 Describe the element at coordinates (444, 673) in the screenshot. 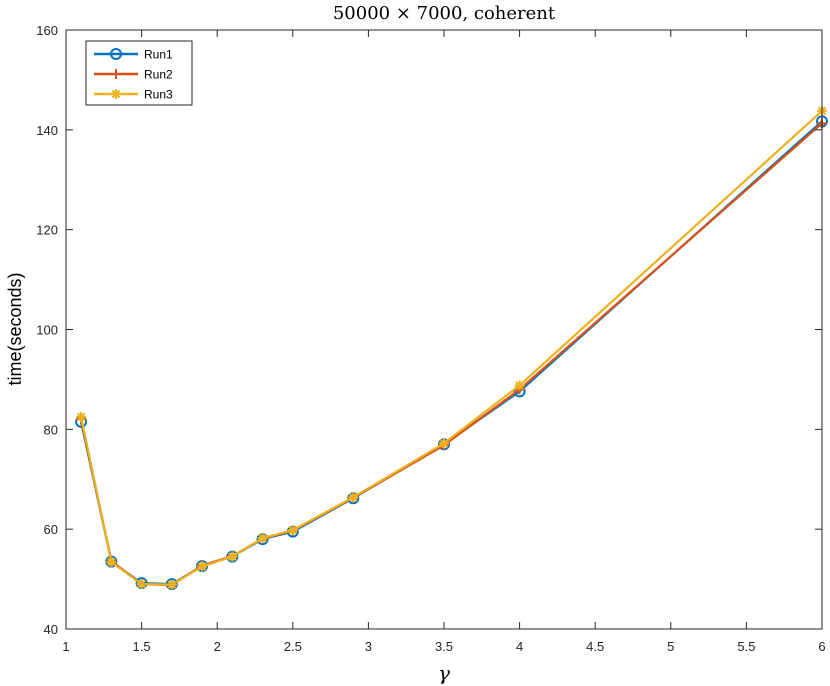

I see `x-axis-label: γ` at that location.